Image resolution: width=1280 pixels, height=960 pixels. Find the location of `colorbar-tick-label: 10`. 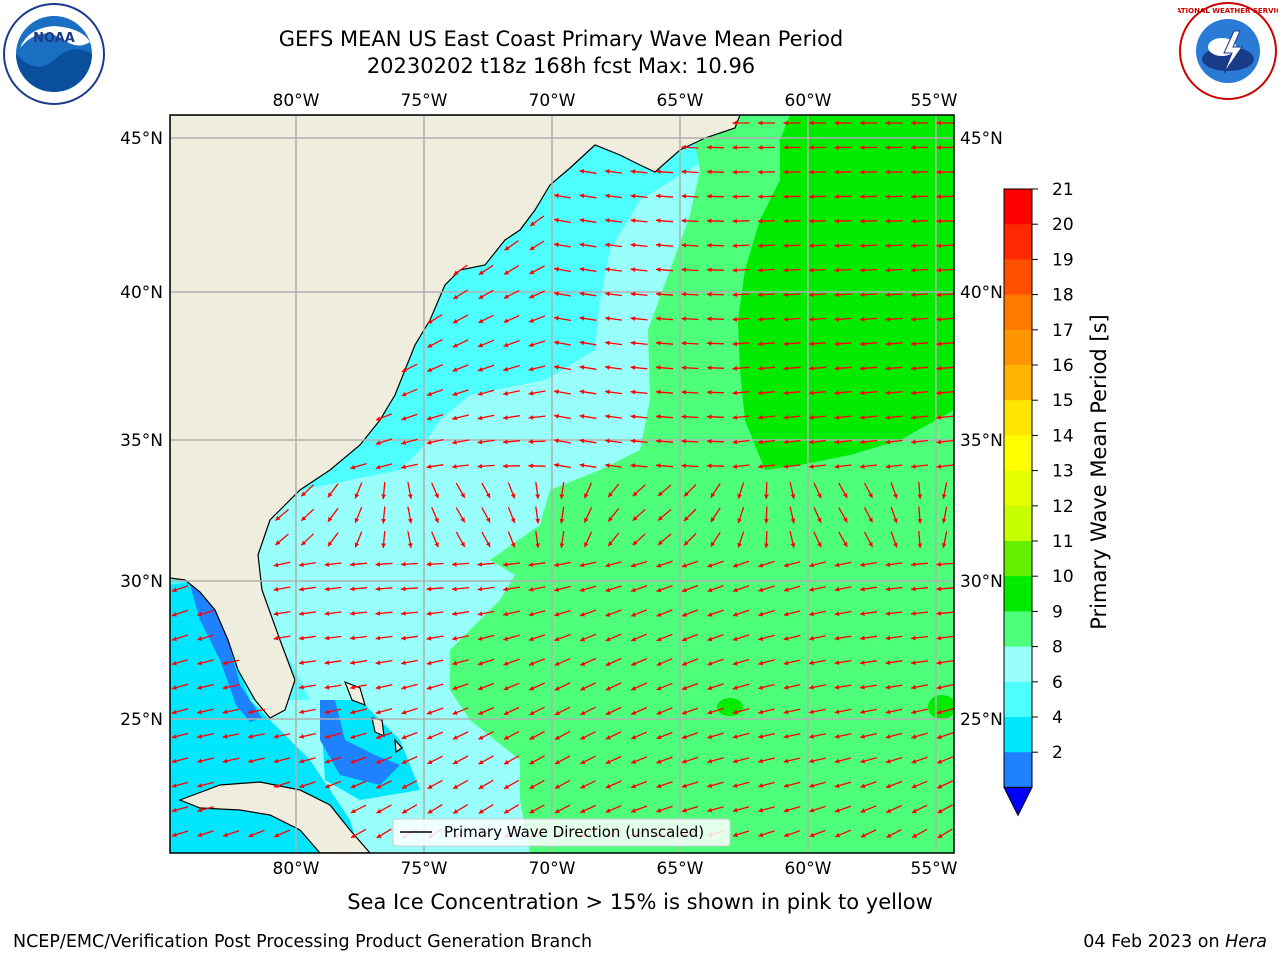

colorbar-tick-label: 10 is located at coordinates (1063, 577).